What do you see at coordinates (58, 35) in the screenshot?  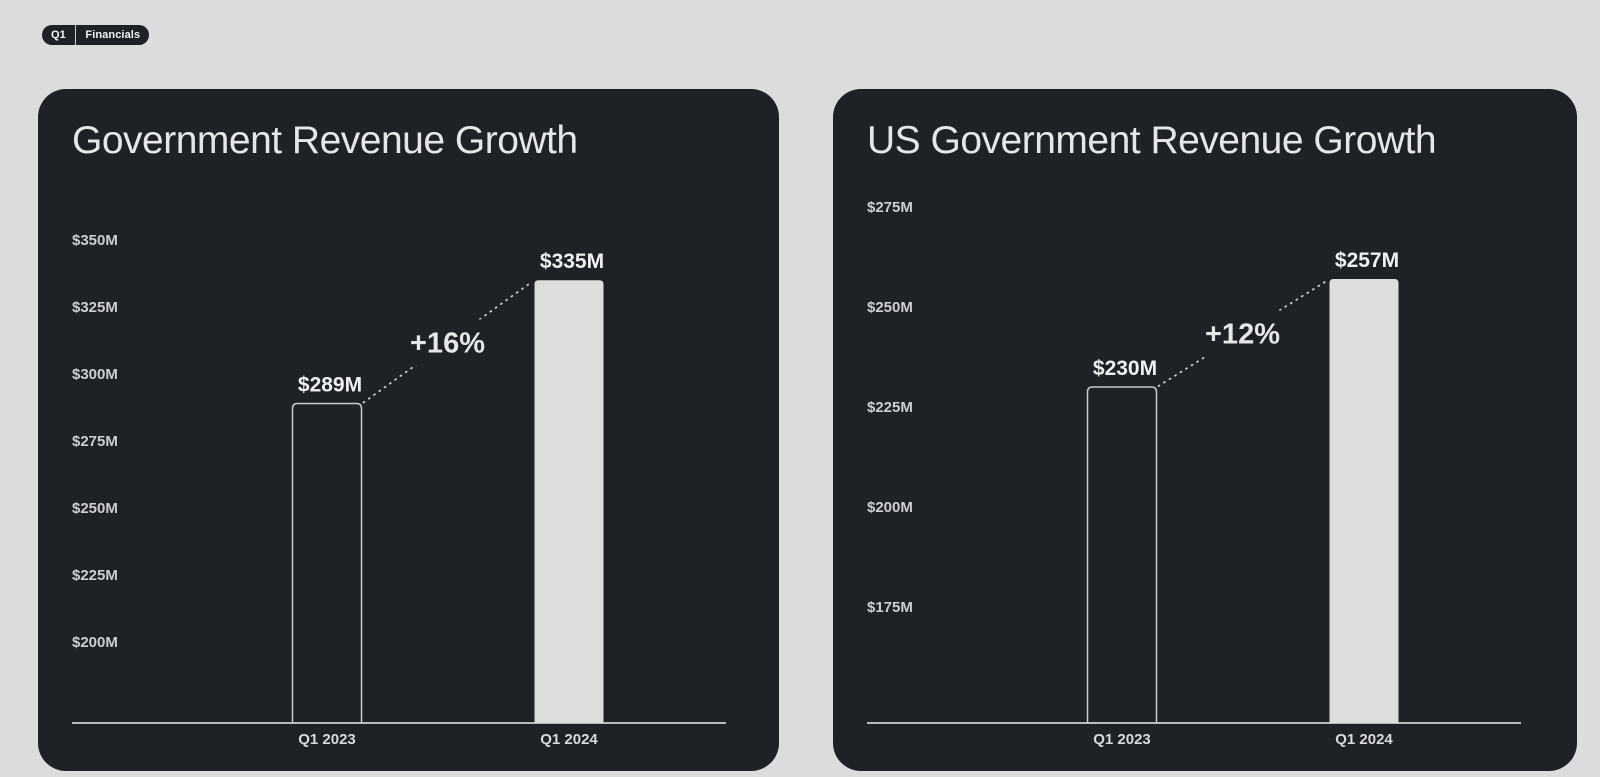 I see `badge-quarter-label: Q1` at bounding box center [58, 35].